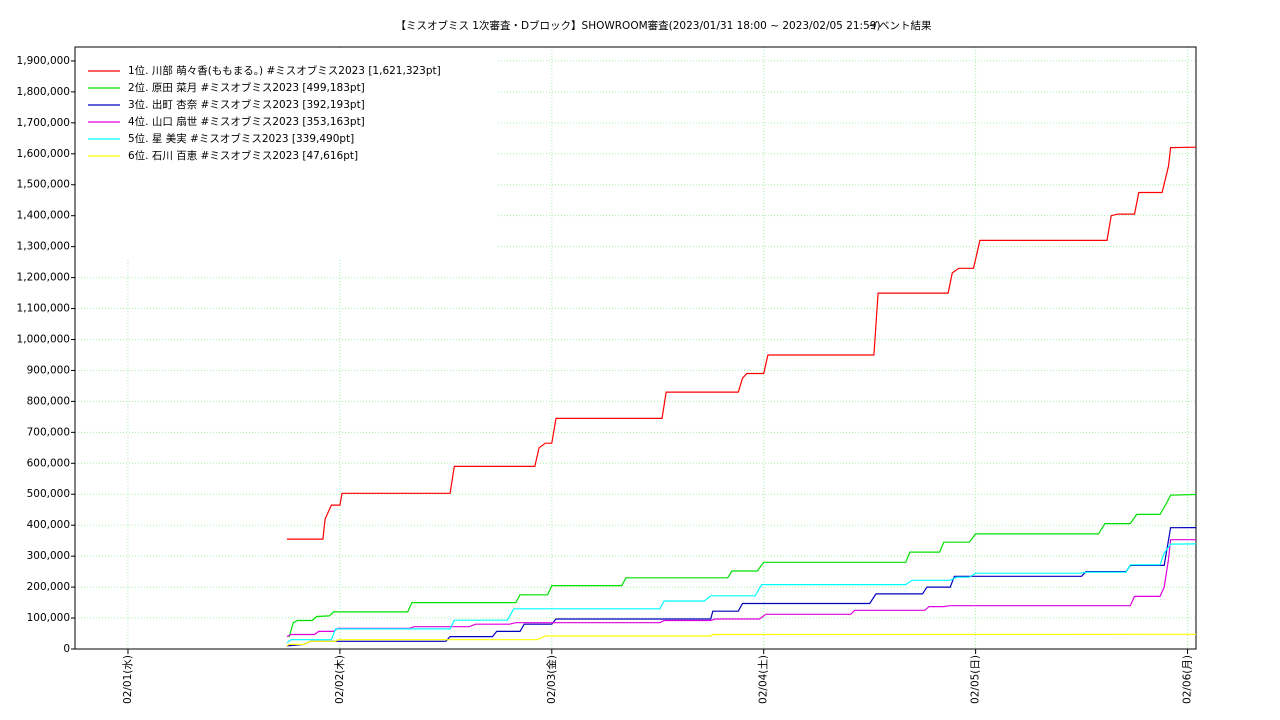  Describe the element at coordinates (43, 278) in the screenshot. I see `y-tick-label: 1,200,000` at that location.